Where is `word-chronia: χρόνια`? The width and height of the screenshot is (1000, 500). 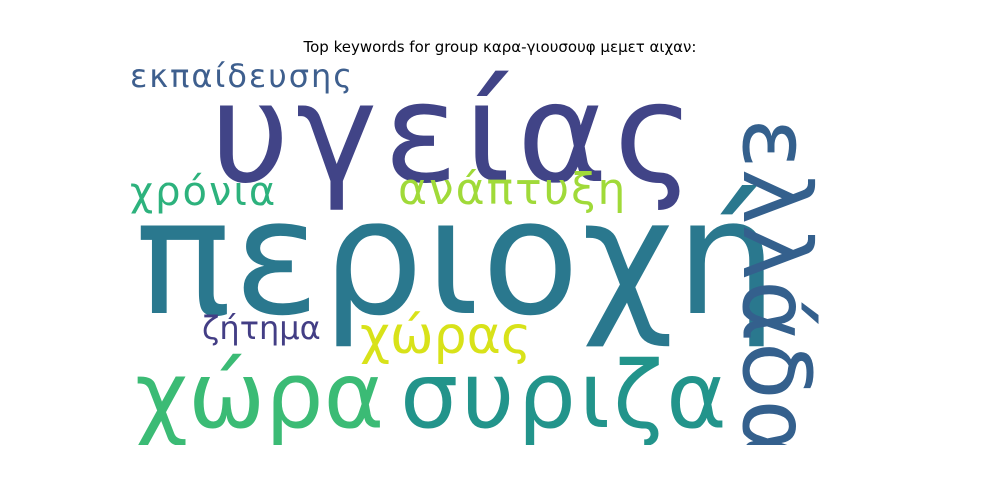 word-chronia: χρόνια is located at coordinates (204, 192).